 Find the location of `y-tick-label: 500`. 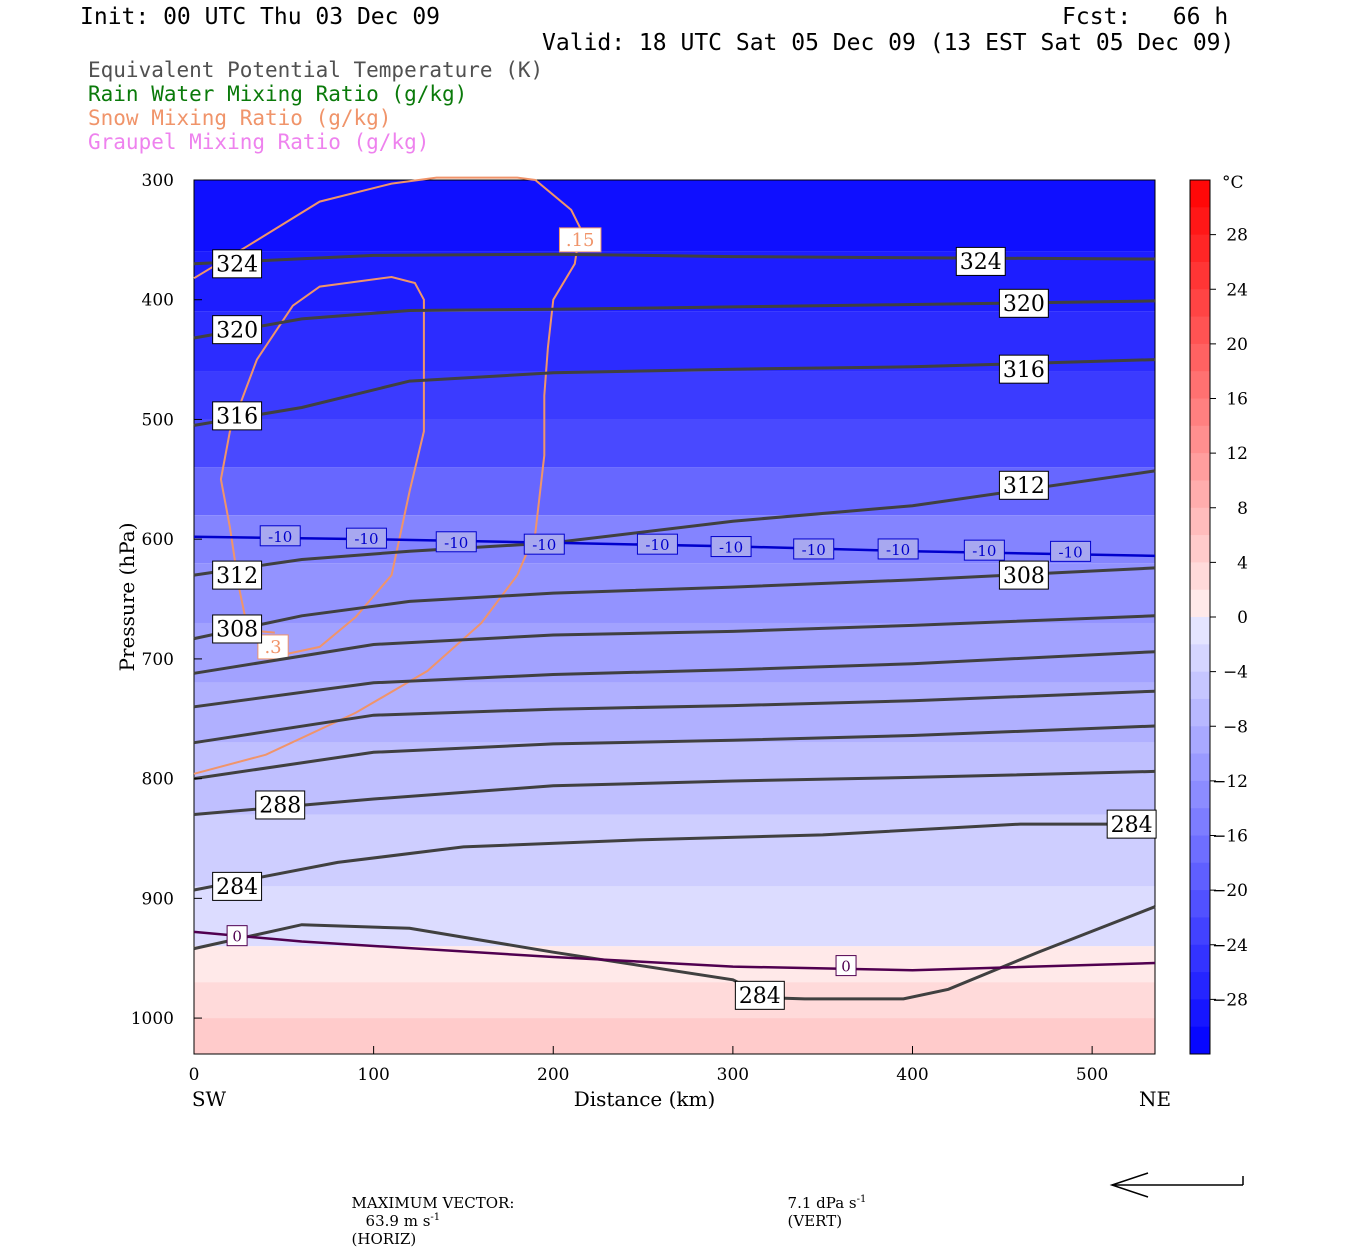

y-tick-label: 500 is located at coordinates (158, 420).